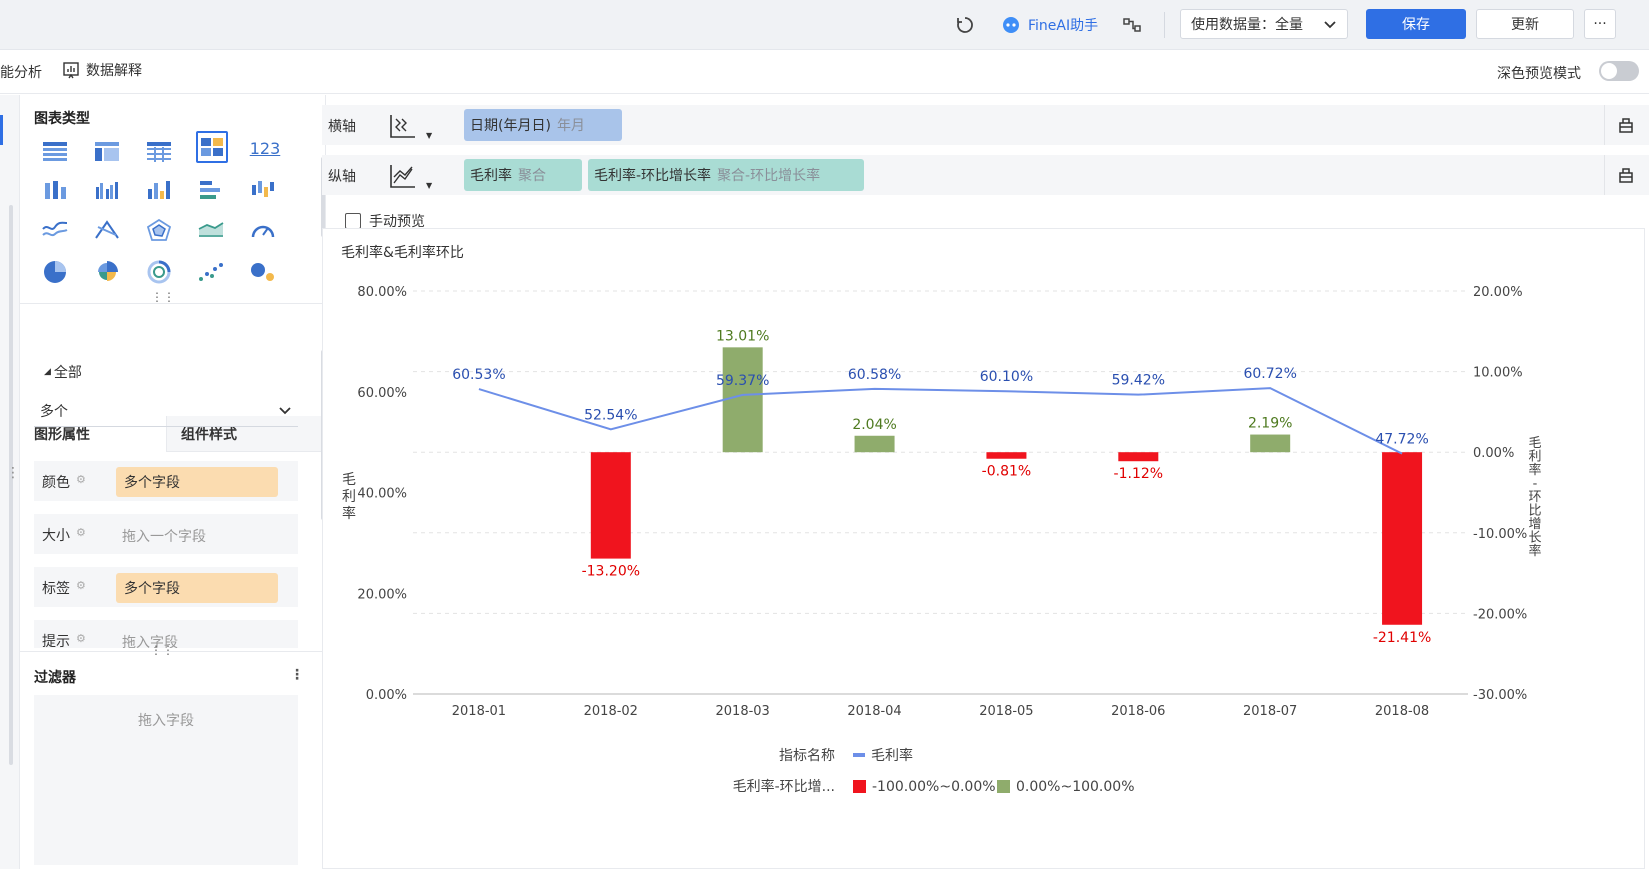 The width and height of the screenshot is (1649, 872). What do you see at coordinates (1600, 24) in the screenshot?
I see `more-button: ···` at bounding box center [1600, 24].